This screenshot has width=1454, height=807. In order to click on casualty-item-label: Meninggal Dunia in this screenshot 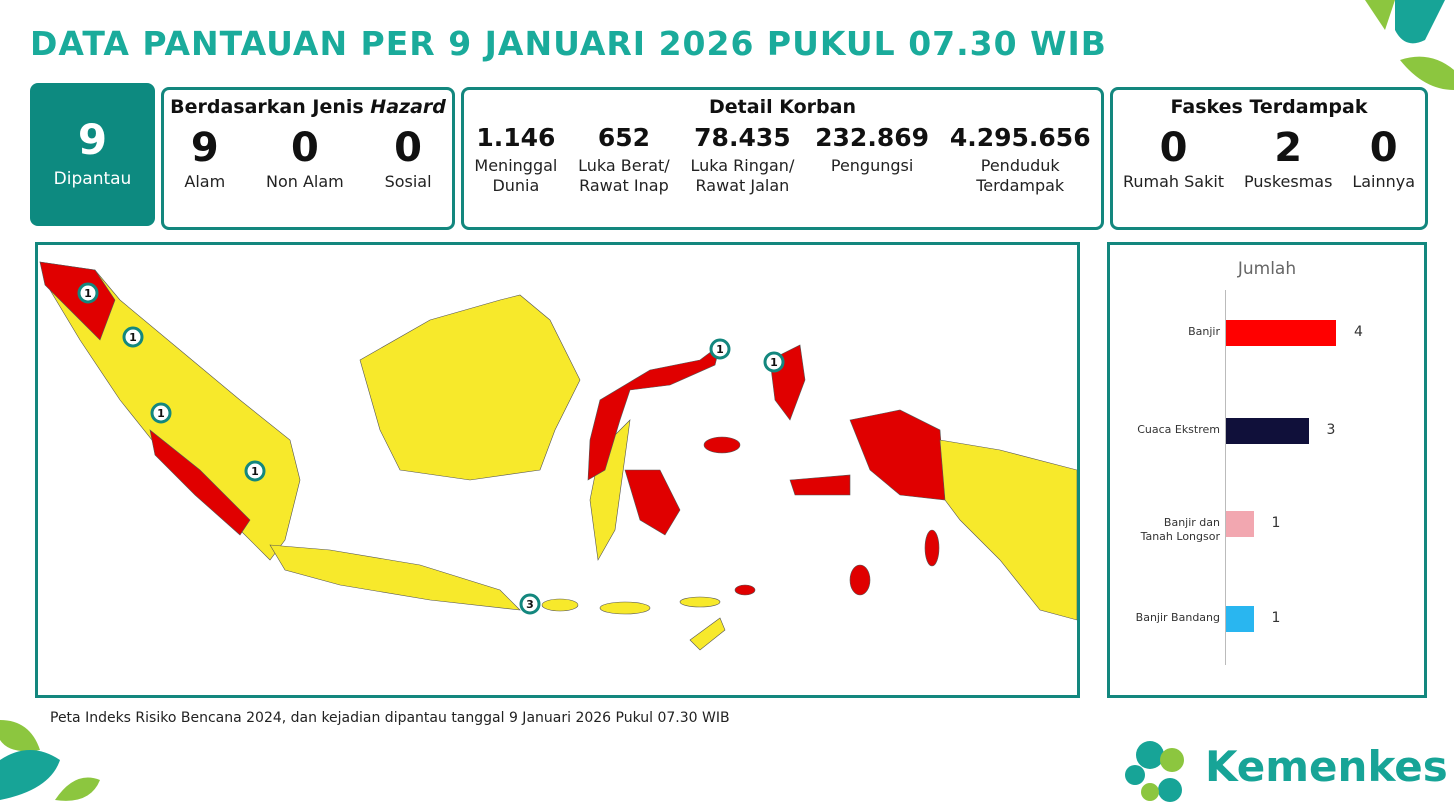, I will do `click(516, 175)`.